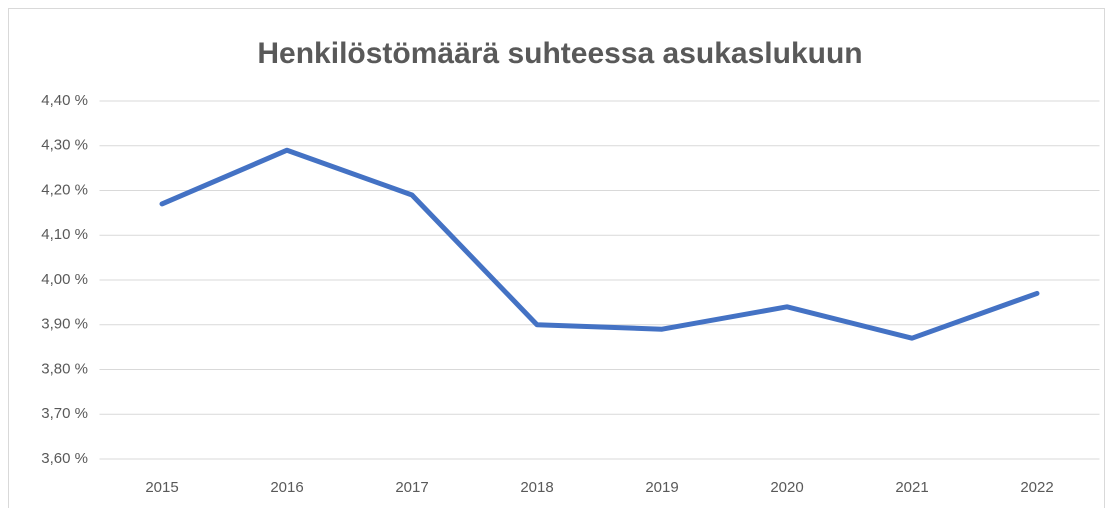 This screenshot has height=508, width=1113. Describe the element at coordinates (559, 53) in the screenshot. I see `chart-title: Henkilöstömäärä suhteessa asukaslukuun` at that location.